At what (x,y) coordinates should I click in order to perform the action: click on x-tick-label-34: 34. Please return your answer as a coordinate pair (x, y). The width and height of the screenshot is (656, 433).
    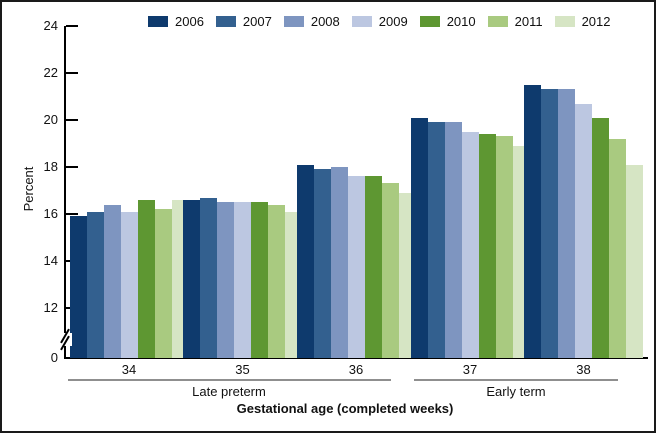
    Looking at the image, I should click on (129, 369).